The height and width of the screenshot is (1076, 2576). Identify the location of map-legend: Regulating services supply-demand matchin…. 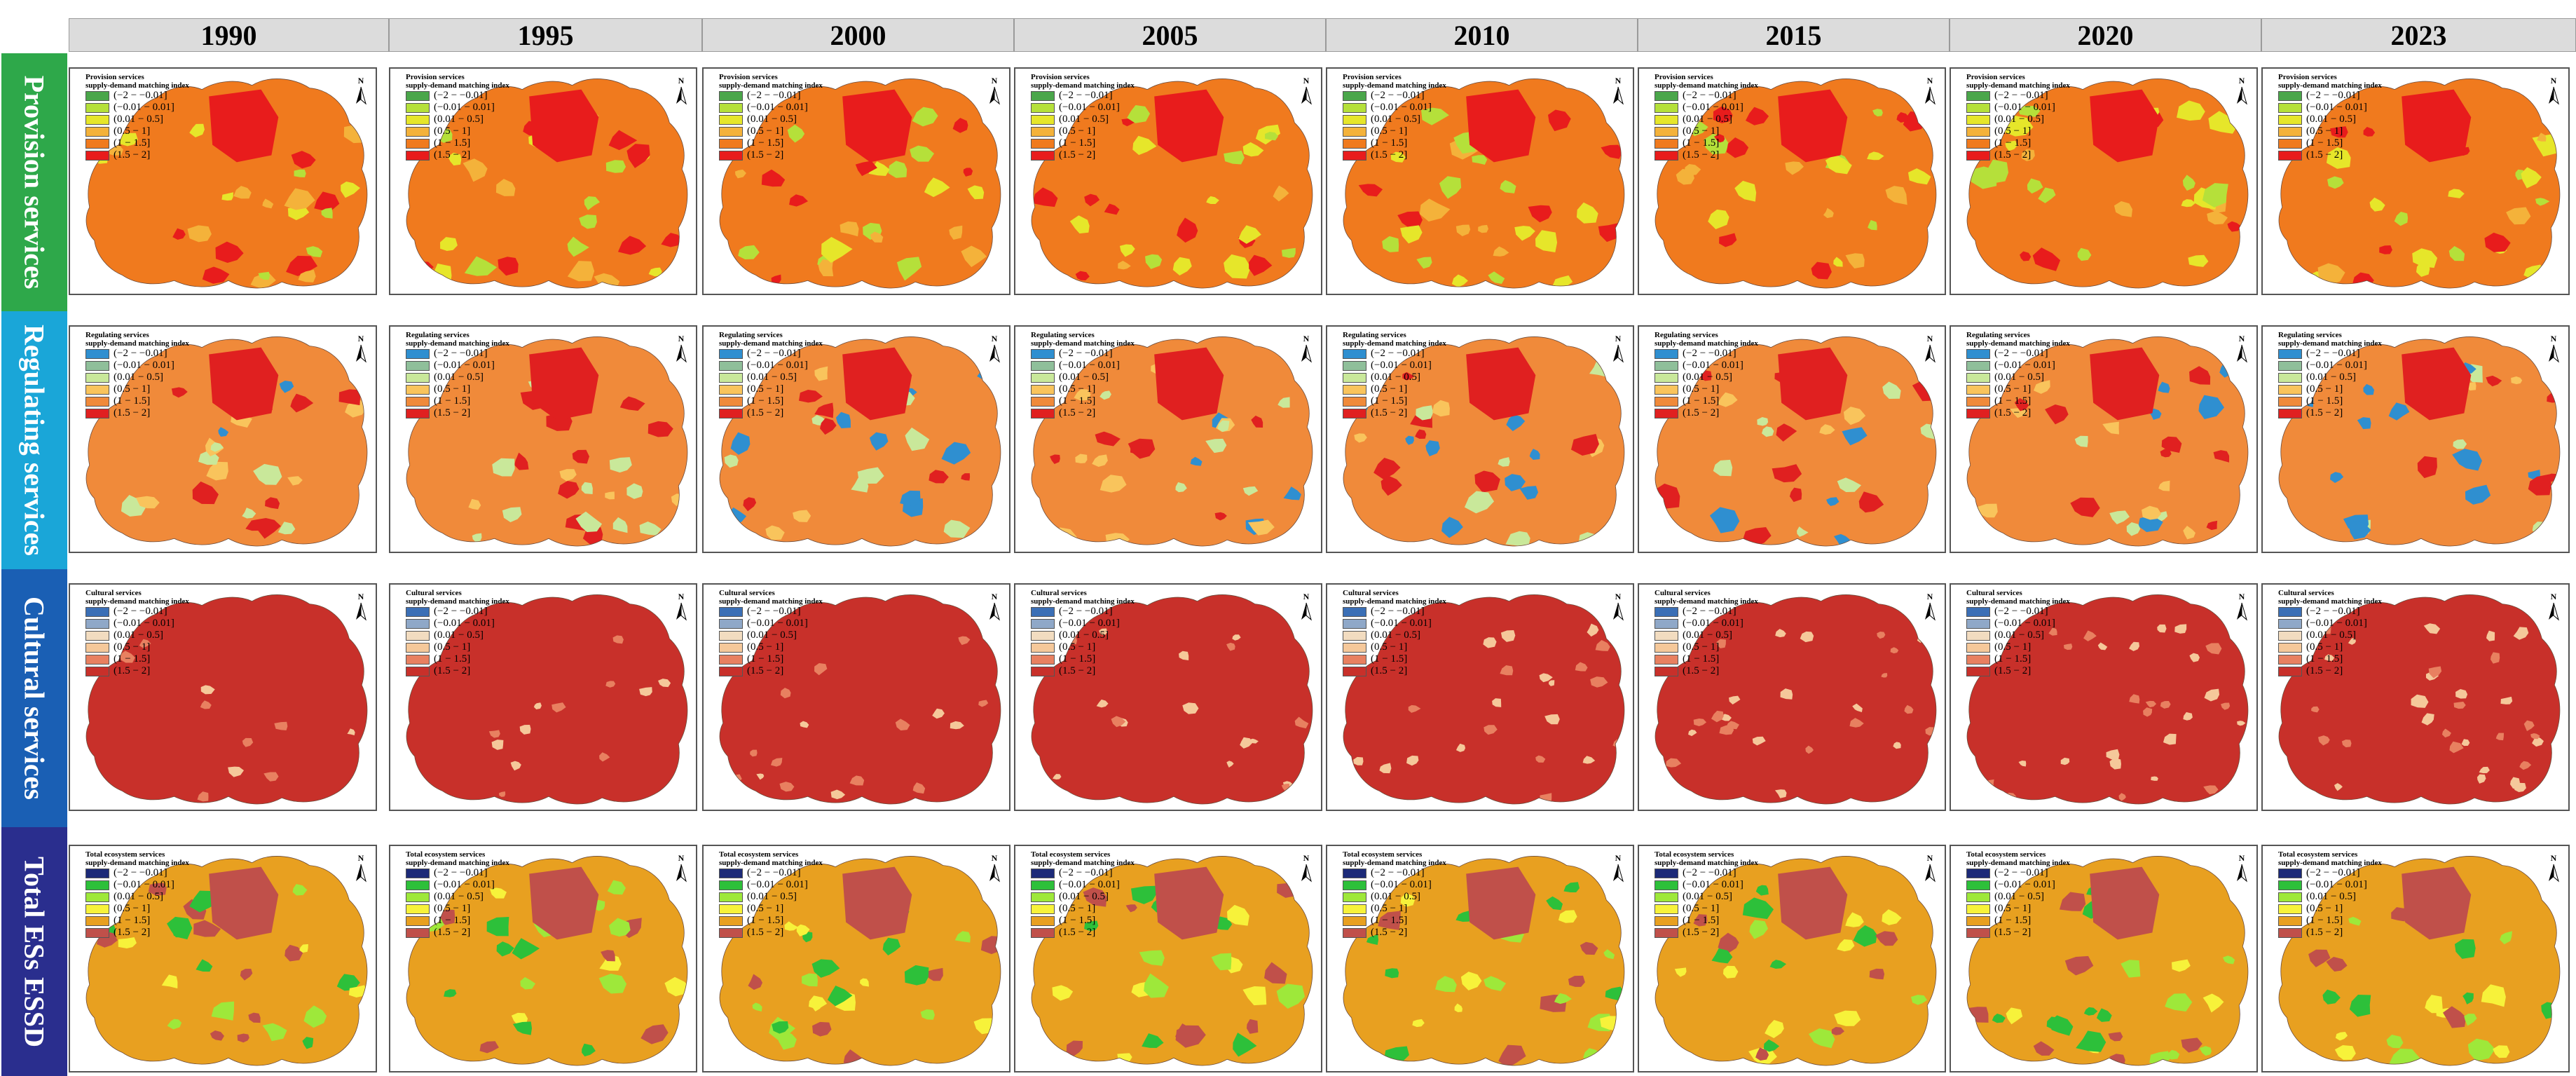
(1737, 375).